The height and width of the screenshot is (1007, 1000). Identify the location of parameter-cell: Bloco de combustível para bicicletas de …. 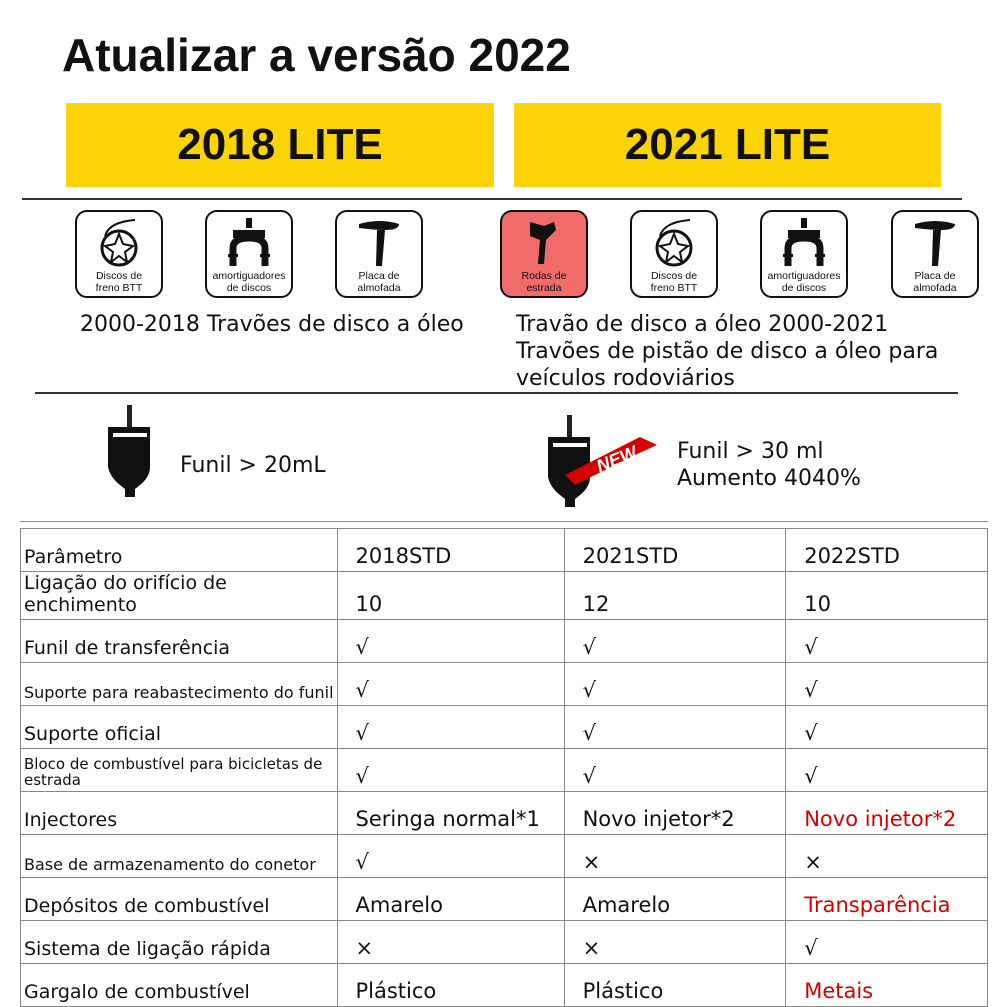
(179, 770).